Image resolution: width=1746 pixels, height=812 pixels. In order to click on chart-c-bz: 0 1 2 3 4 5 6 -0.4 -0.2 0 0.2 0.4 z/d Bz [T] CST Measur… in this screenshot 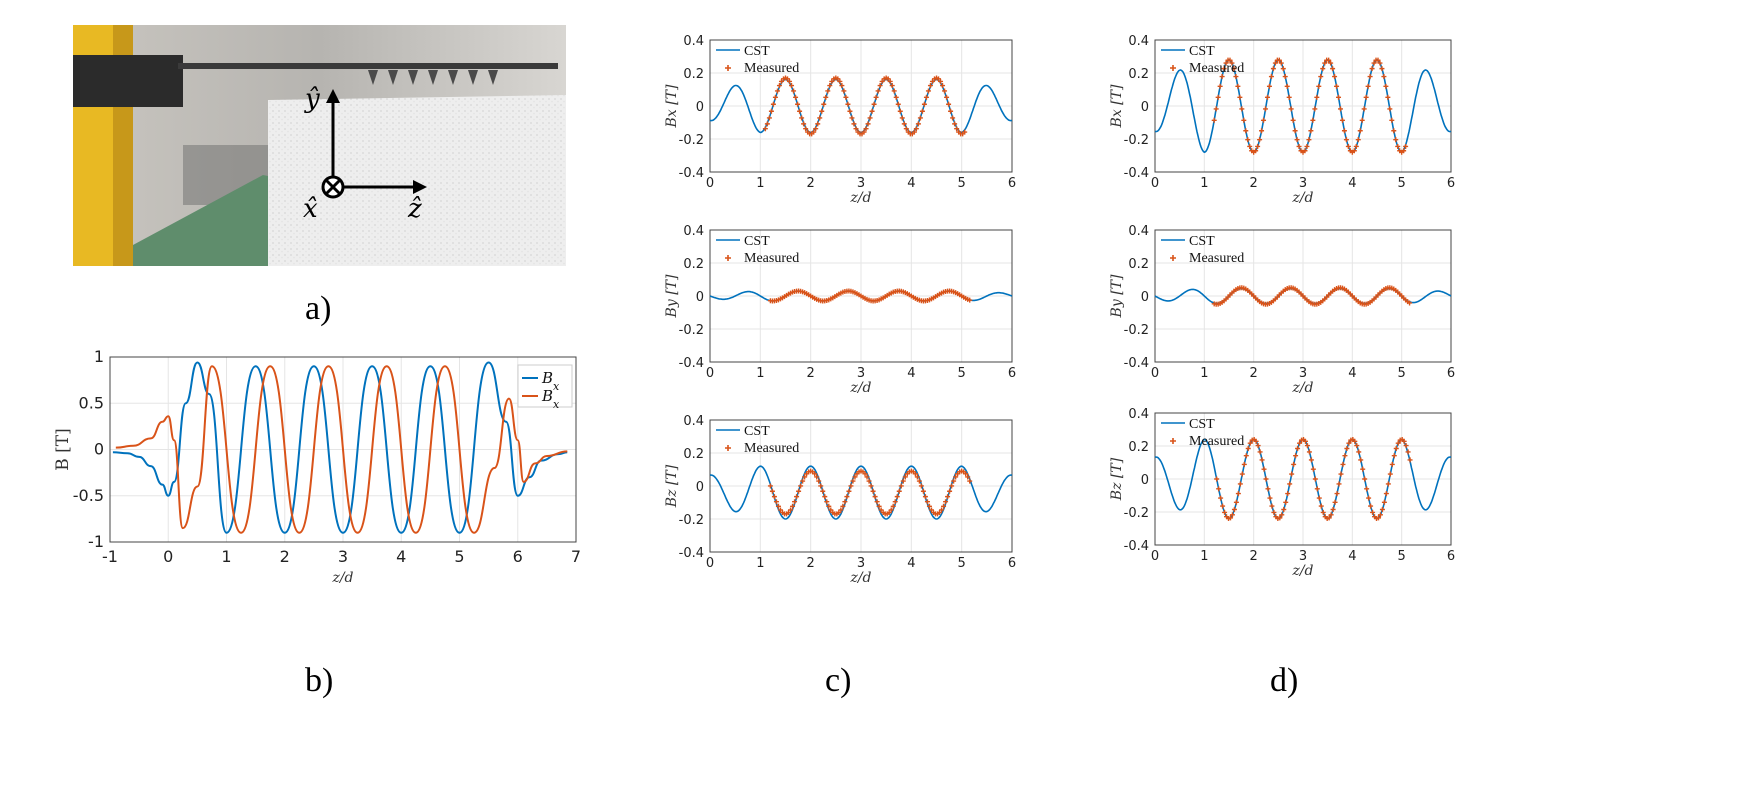, I will do `click(840, 500)`.